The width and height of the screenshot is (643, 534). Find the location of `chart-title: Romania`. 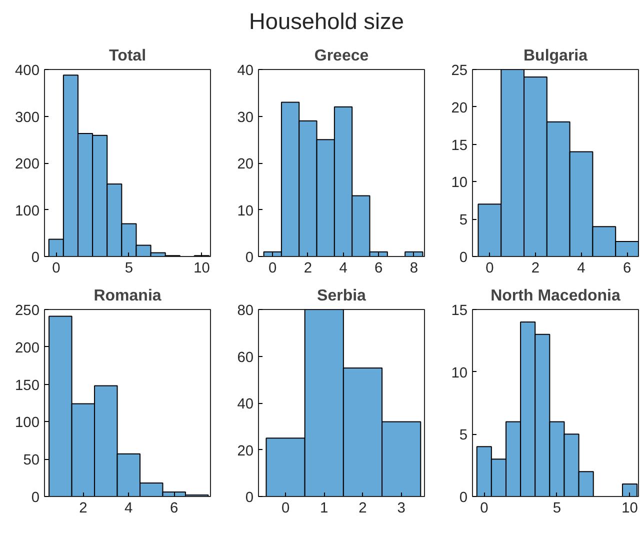

chart-title: Romania is located at coordinates (128, 296).